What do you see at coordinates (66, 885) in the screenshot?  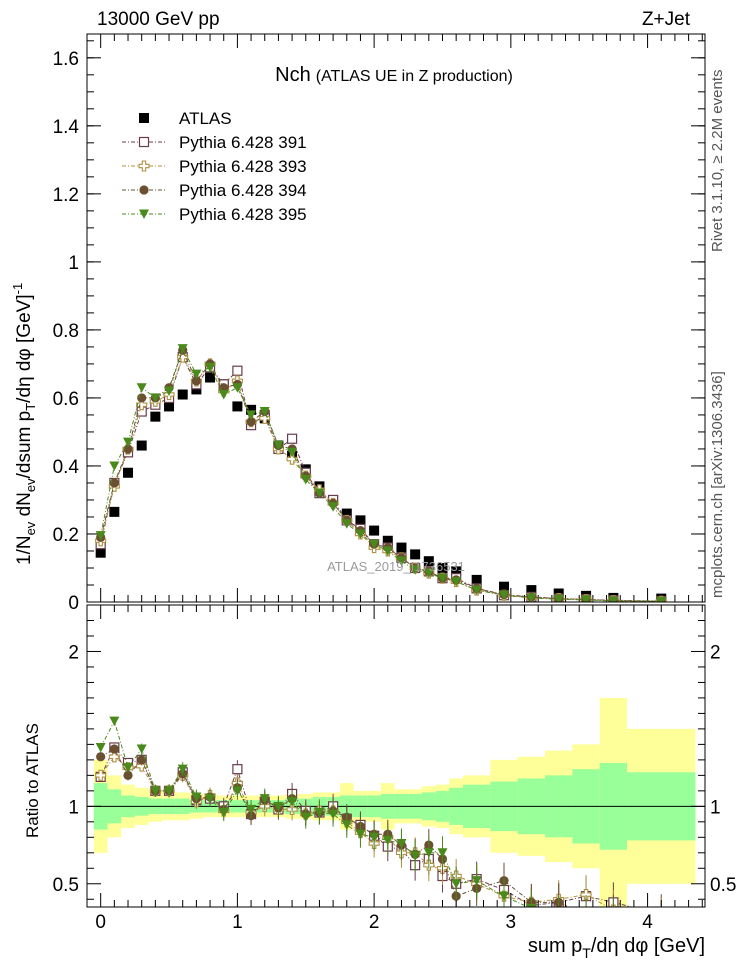 I see `ratio-y-tick-label: 0.5` at bounding box center [66, 885].